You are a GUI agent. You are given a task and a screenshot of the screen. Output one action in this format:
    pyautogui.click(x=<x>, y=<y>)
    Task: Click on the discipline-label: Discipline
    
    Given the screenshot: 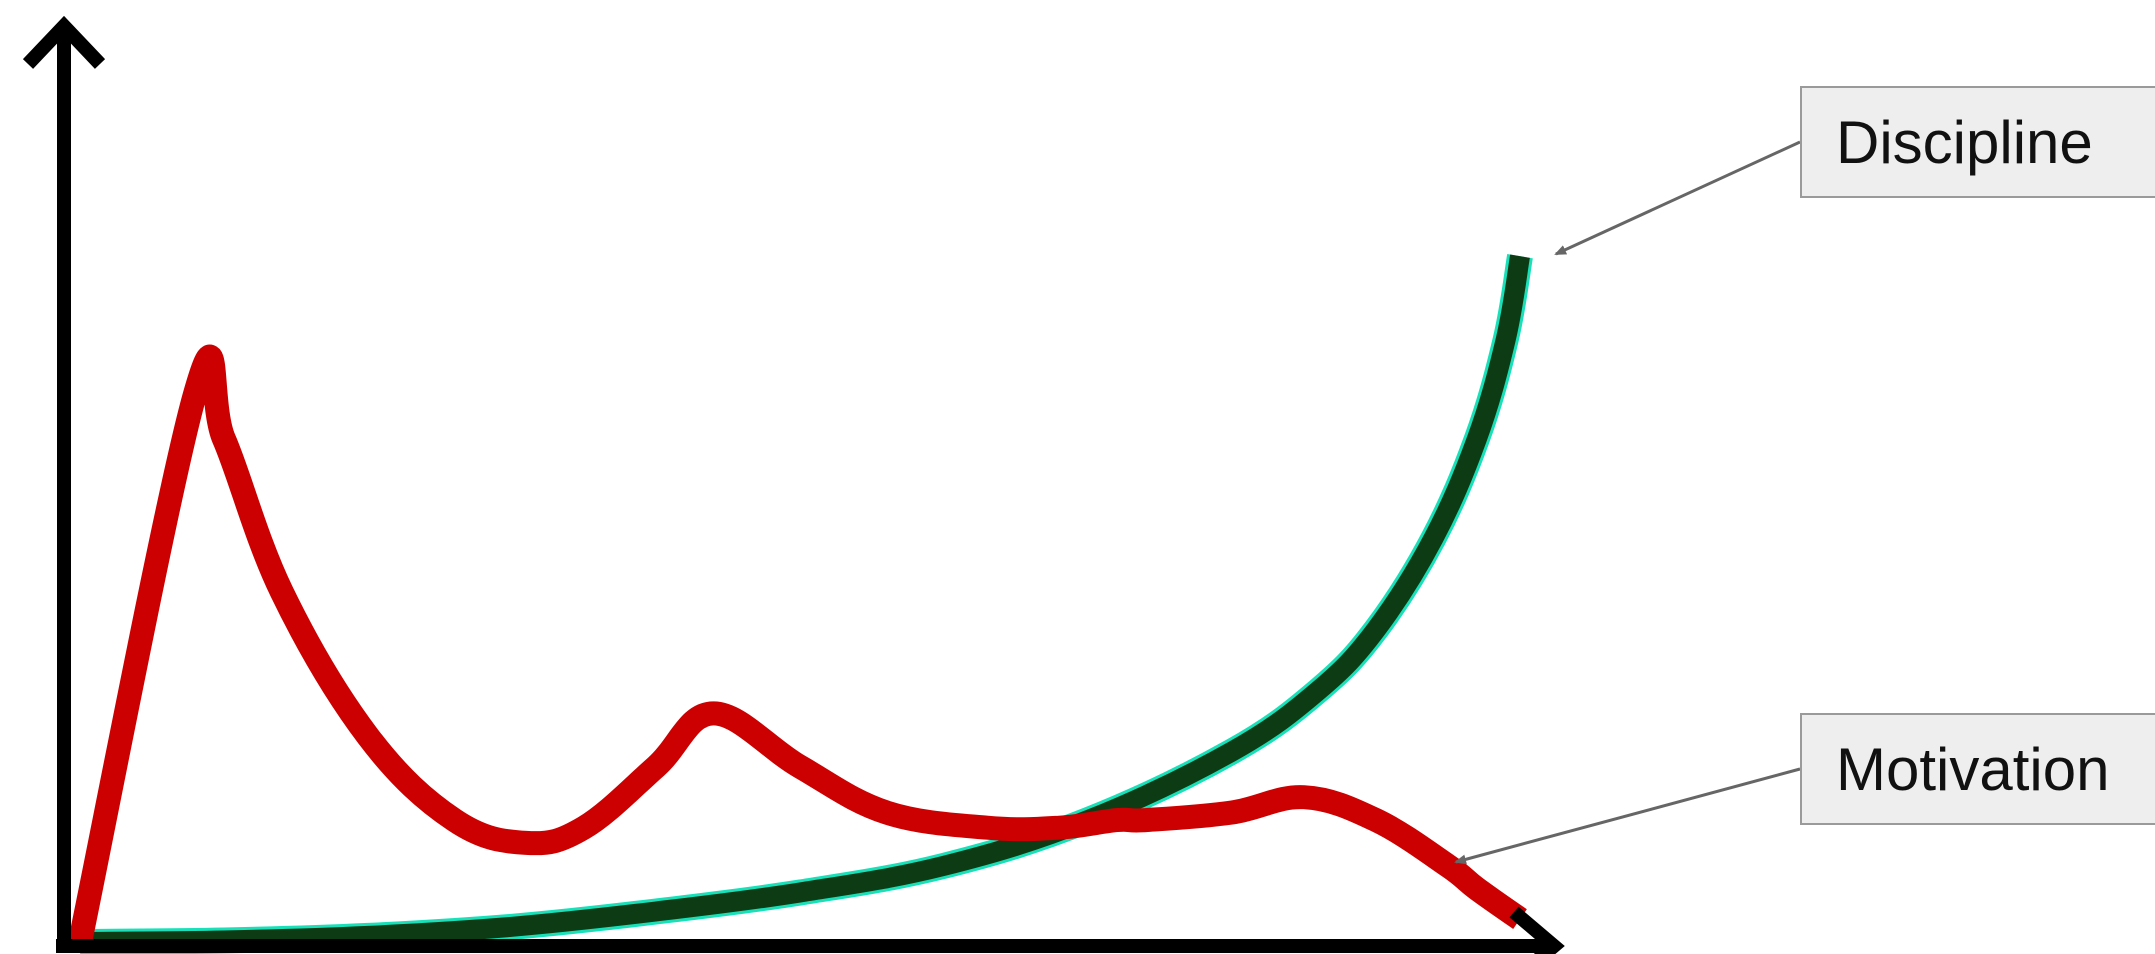 What is the action you would take?
    pyautogui.click(x=1964, y=142)
    